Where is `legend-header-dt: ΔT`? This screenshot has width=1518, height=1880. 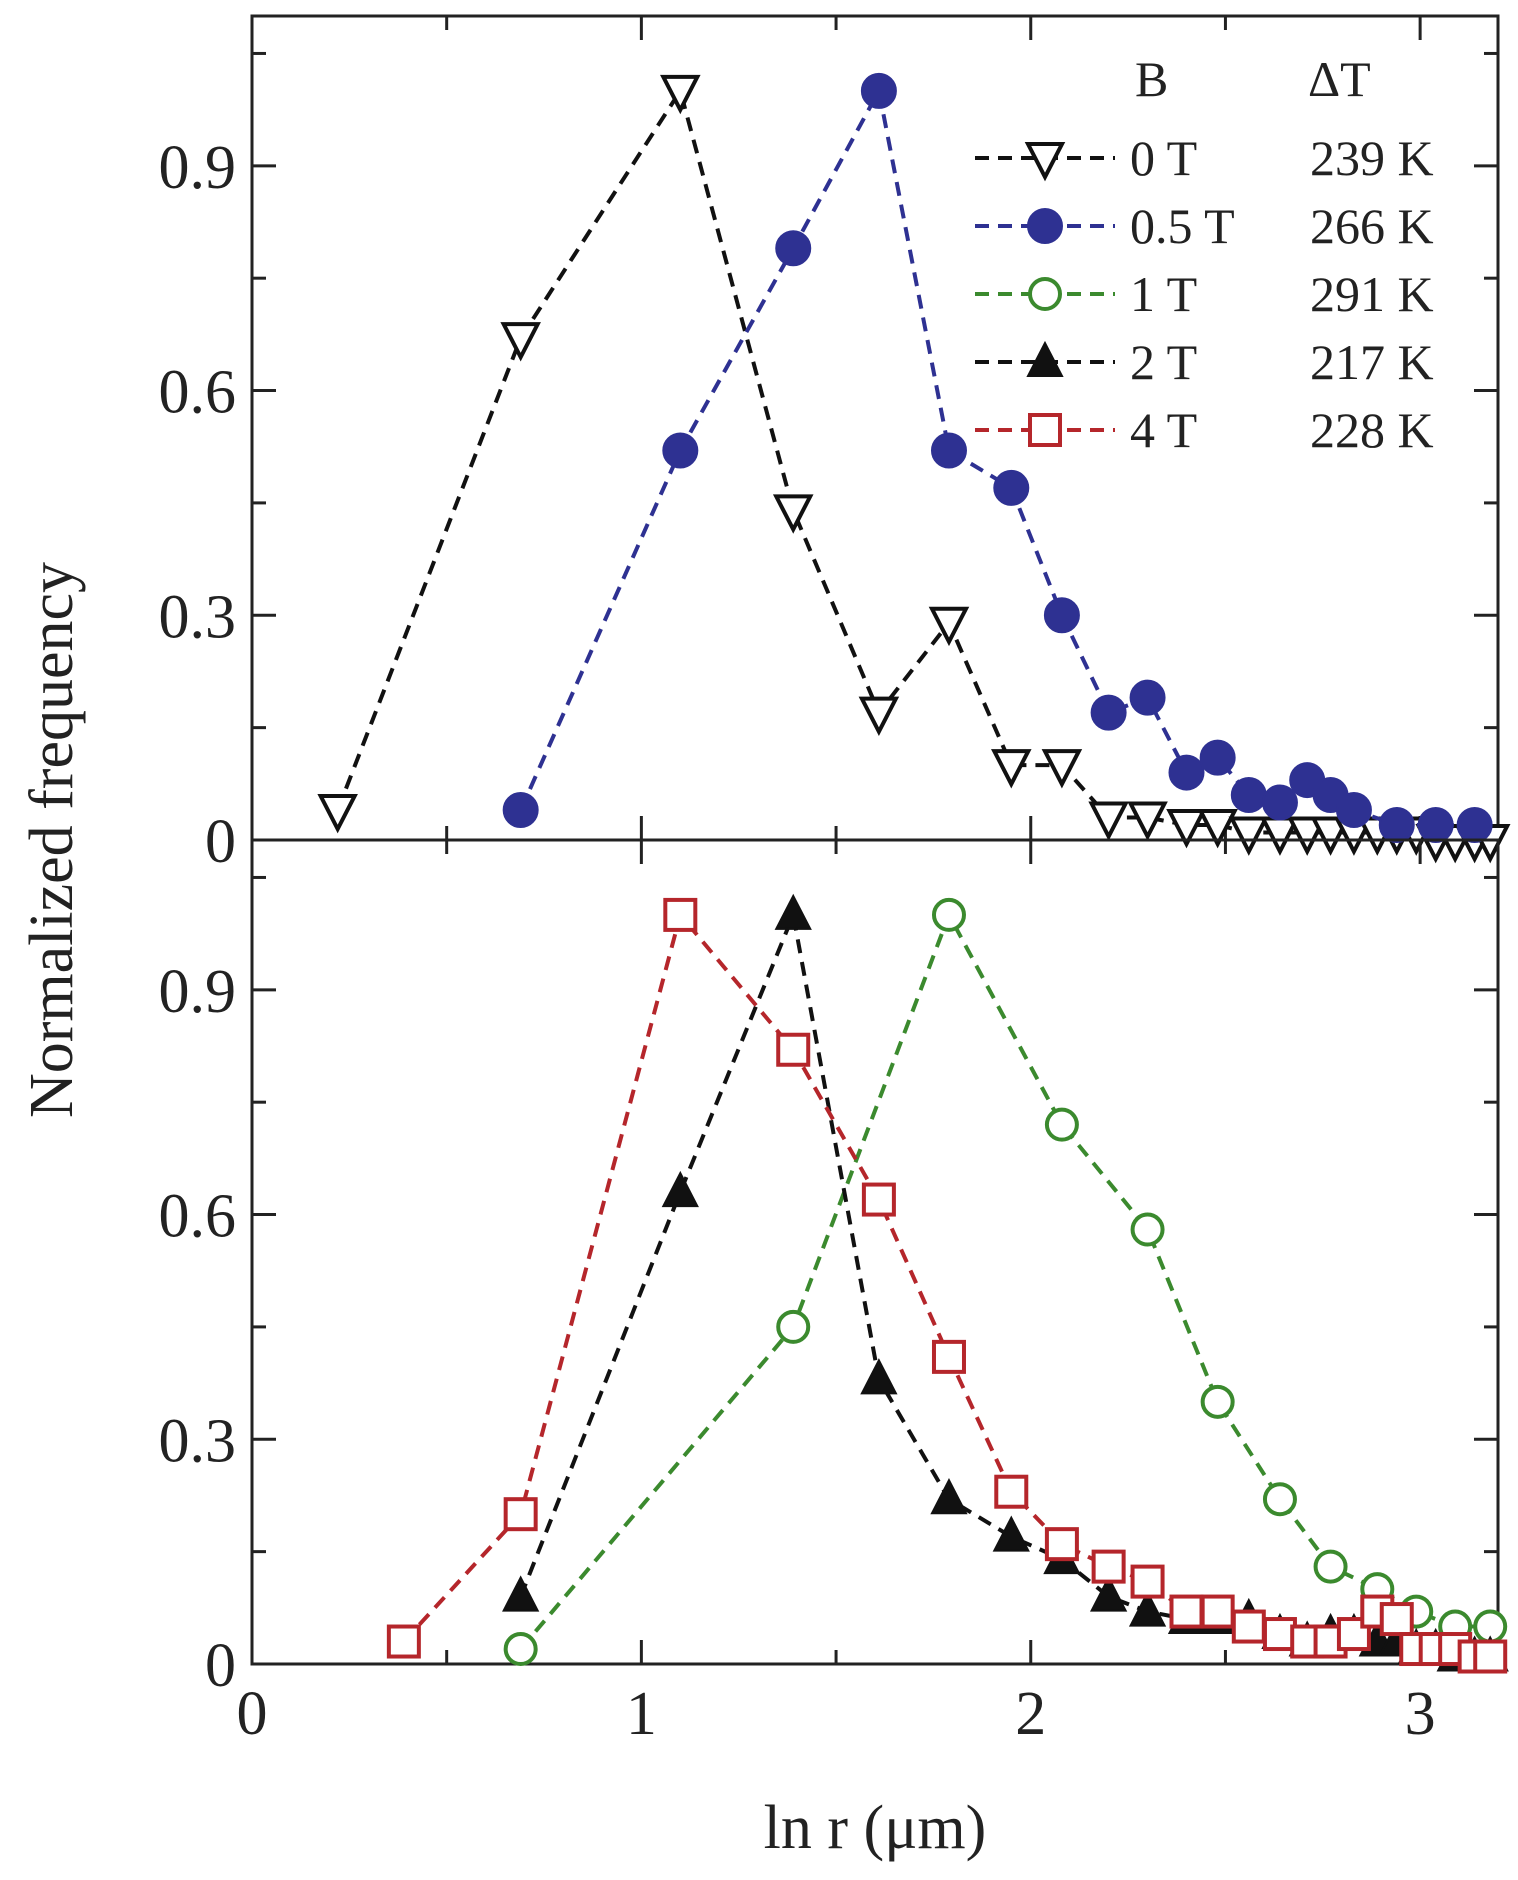 legend-header-dt: ΔT is located at coordinates (1339, 79).